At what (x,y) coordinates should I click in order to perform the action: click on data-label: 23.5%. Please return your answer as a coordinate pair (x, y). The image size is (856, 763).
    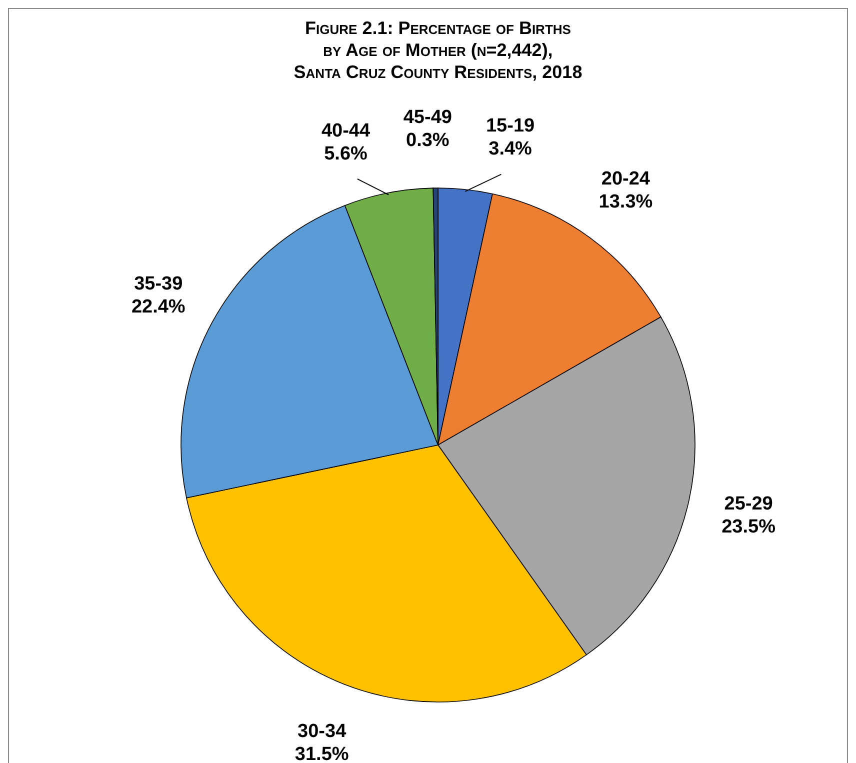
    Looking at the image, I should click on (749, 527).